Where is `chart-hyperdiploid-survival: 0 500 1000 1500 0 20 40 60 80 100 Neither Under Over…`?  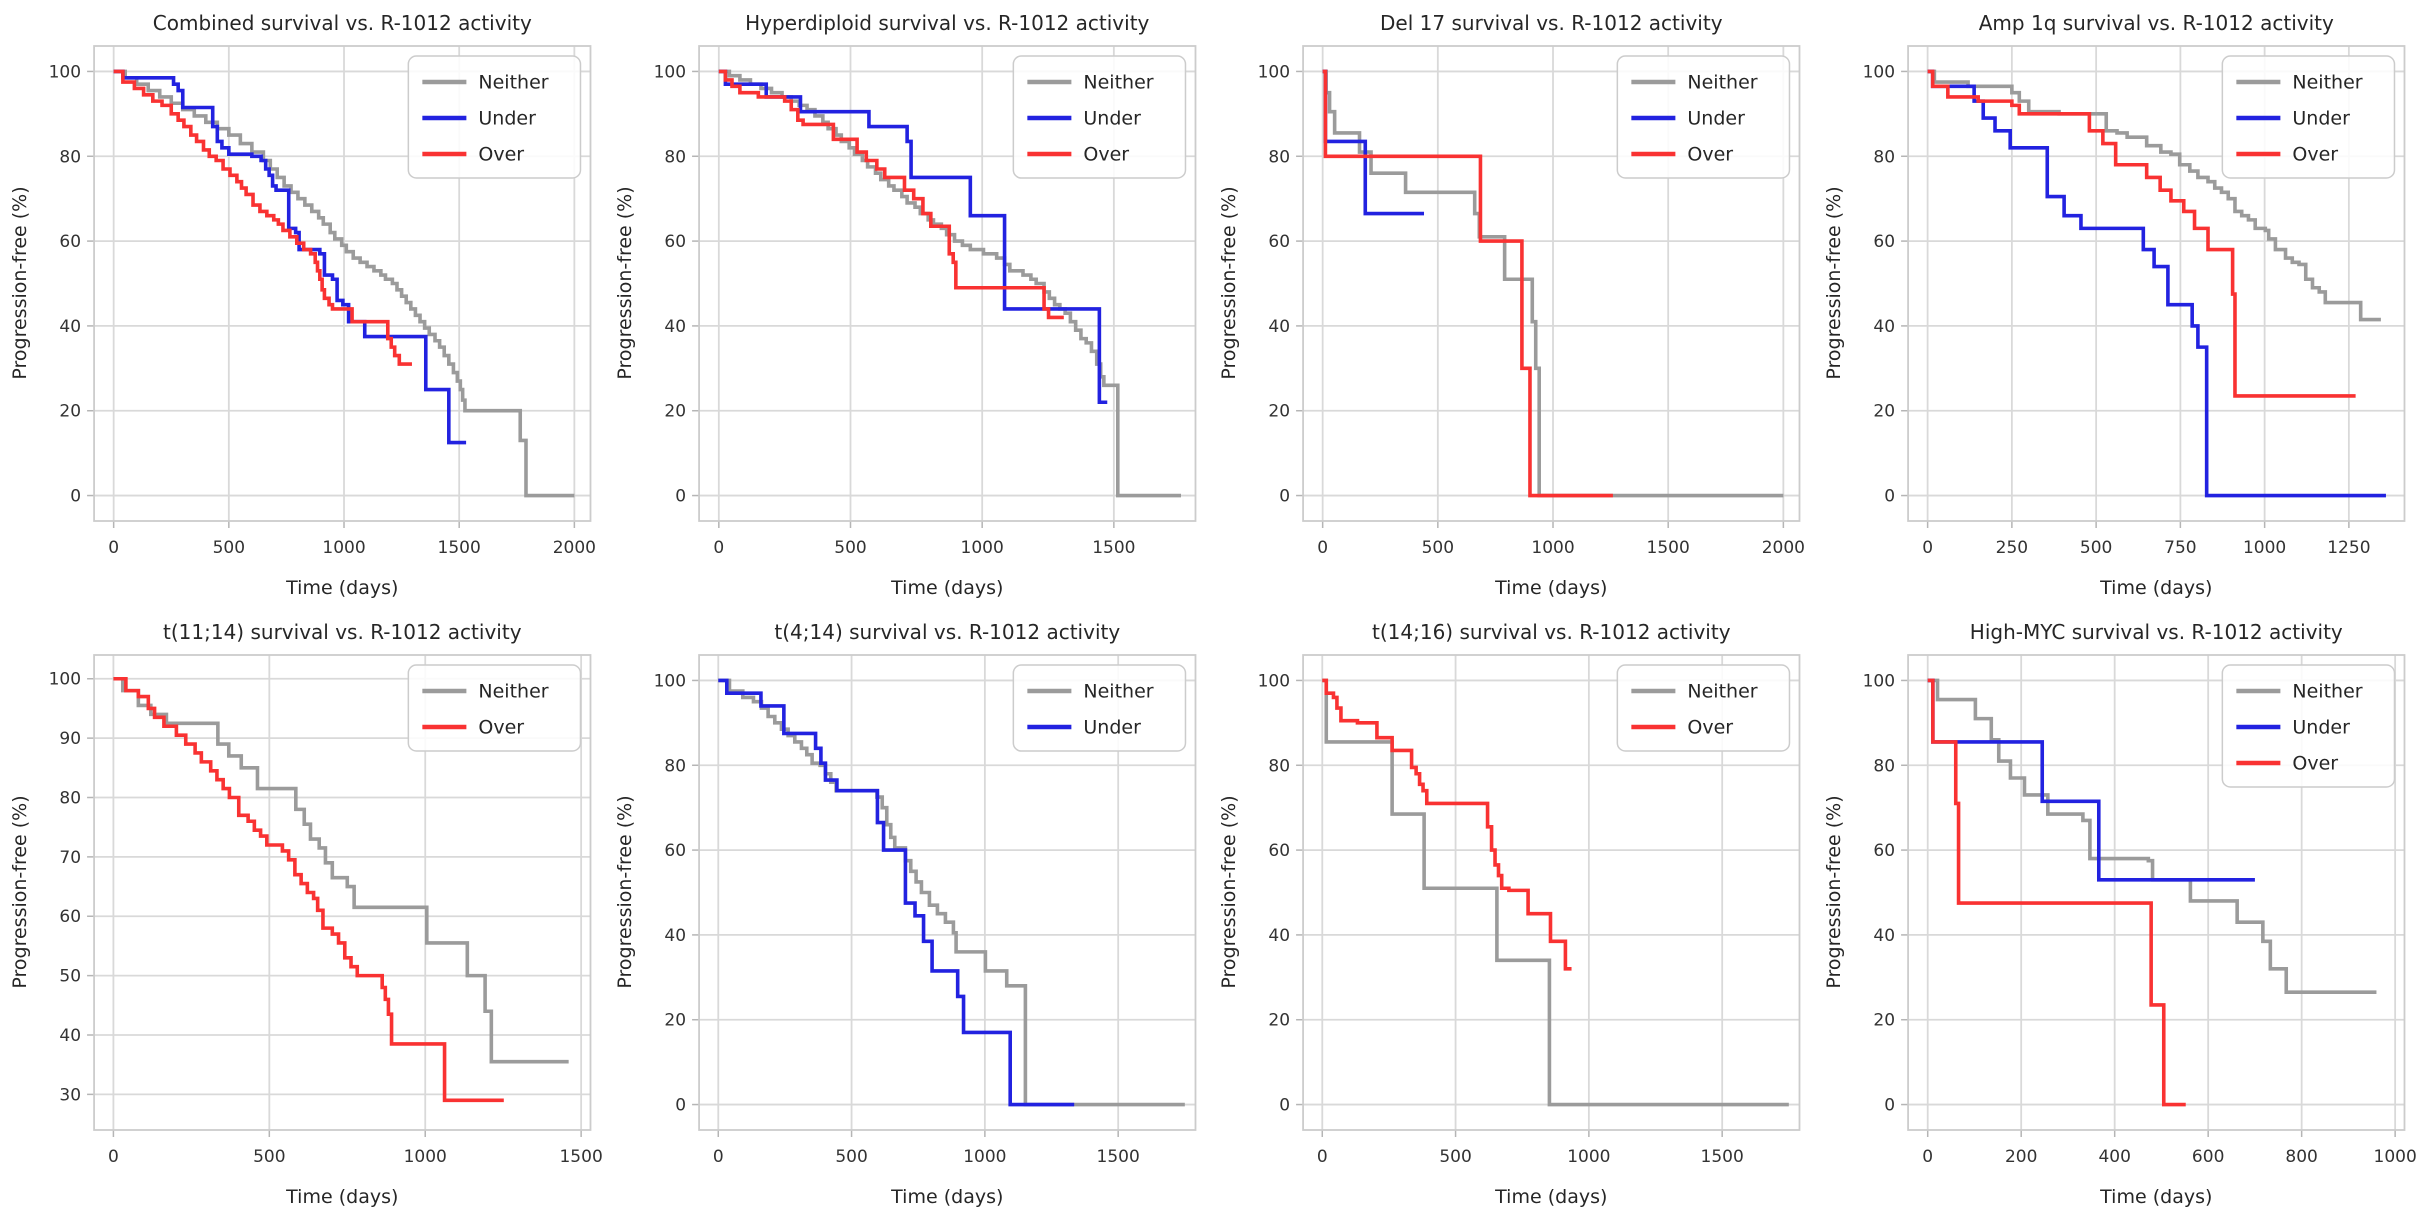 chart-hyperdiploid-survival: 0 500 1000 1500 0 20 40 60 80 100 Neither Under Over… is located at coordinates (905, 305).